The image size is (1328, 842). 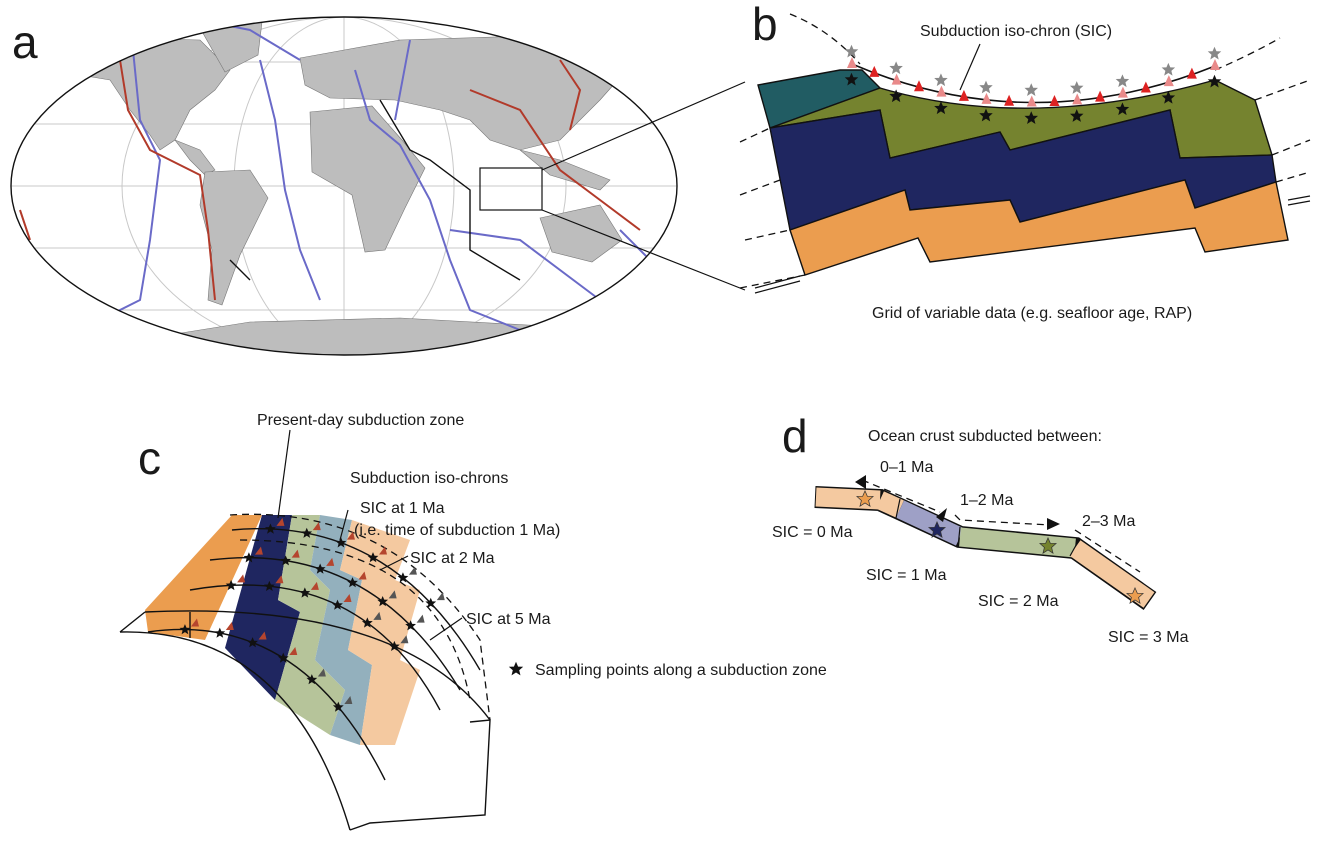 What do you see at coordinates (1018, 601) in the screenshot?
I see `isochron-label: SIC = 2 Ma` at bounding box center [1018, 601].